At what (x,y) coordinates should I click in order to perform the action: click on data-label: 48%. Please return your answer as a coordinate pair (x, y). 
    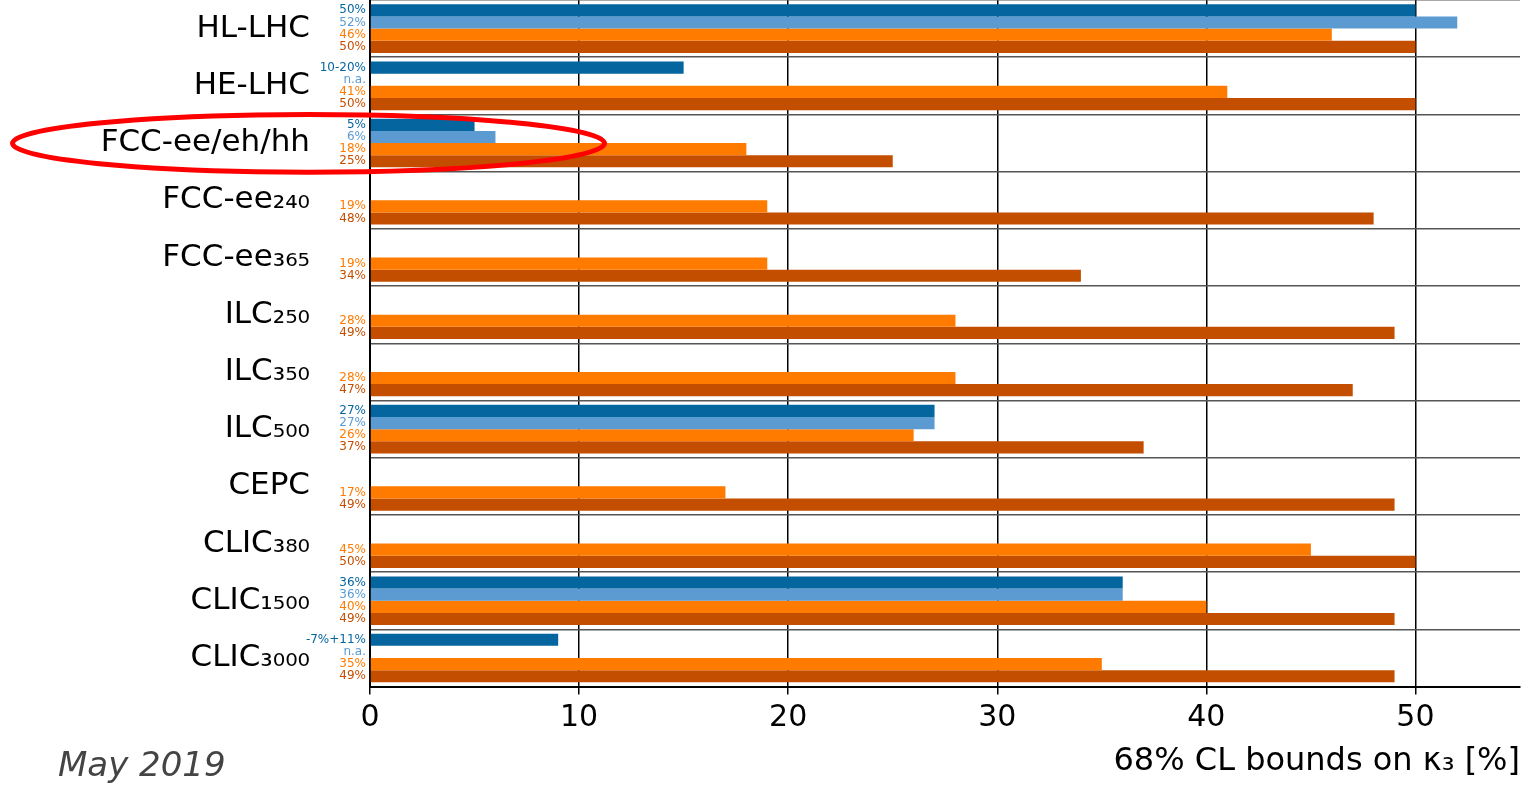
    Looking at the image, I should click on (352, 217).